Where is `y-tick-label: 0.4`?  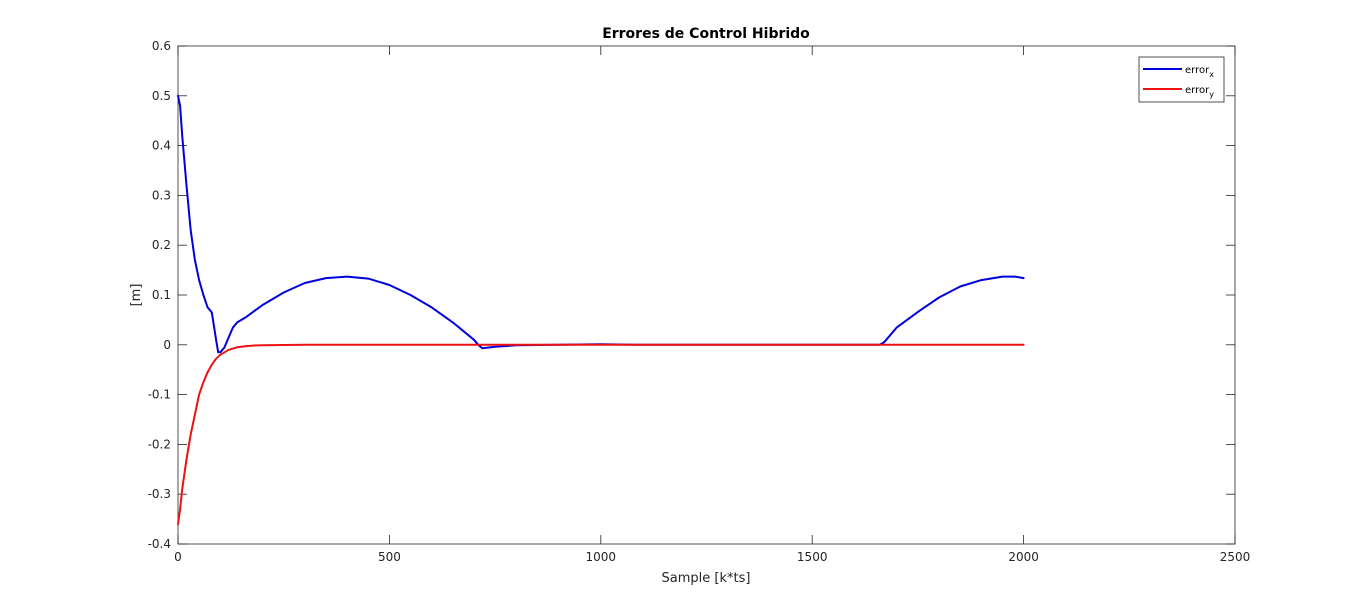 y-tick-label: 0.4 is located at coordinates (161, 146).